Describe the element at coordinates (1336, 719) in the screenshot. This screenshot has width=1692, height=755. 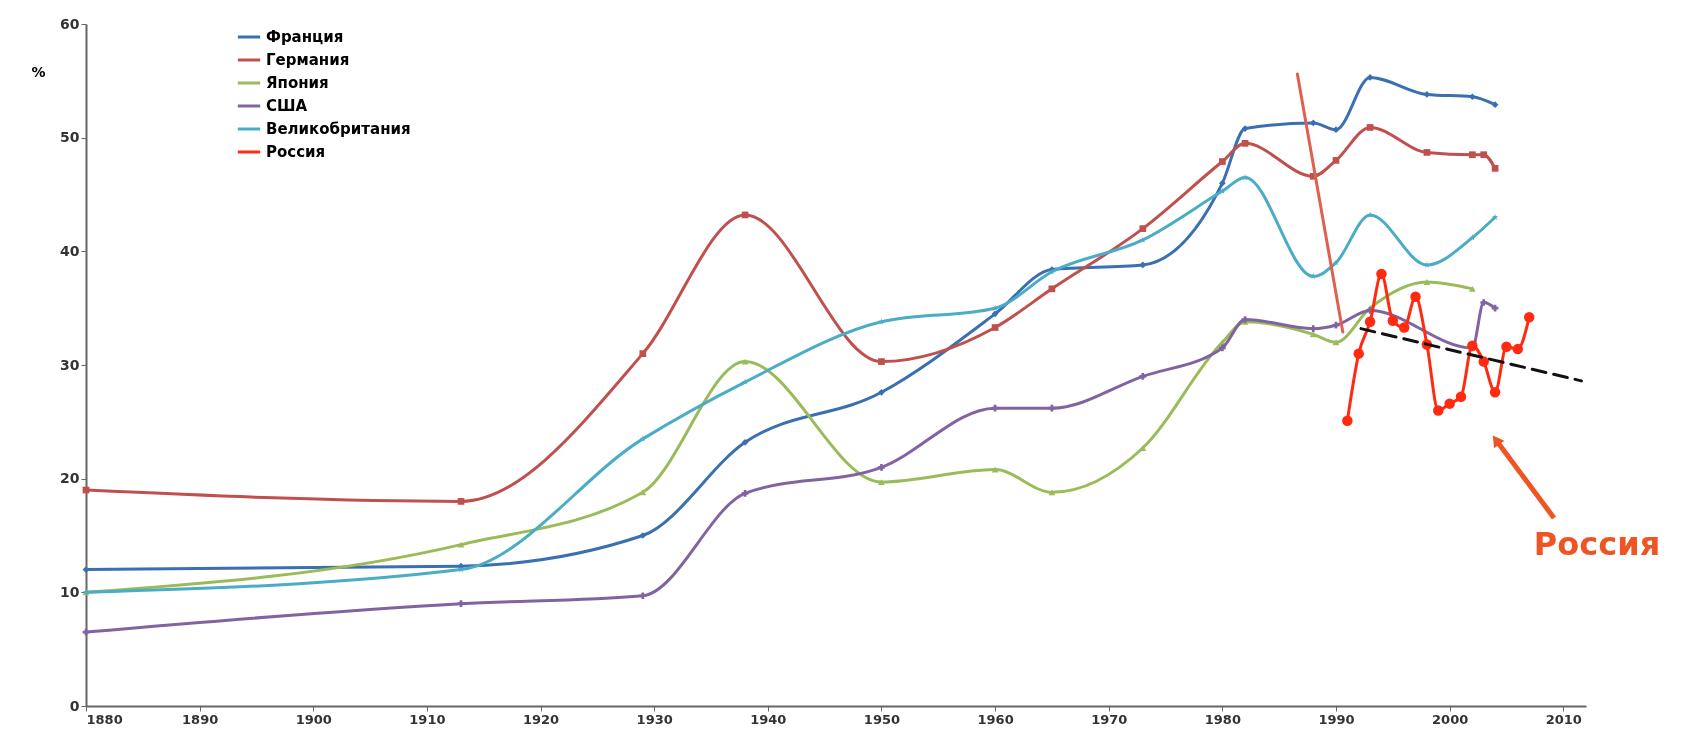
I see `x-tick-label: 1990` at that location.